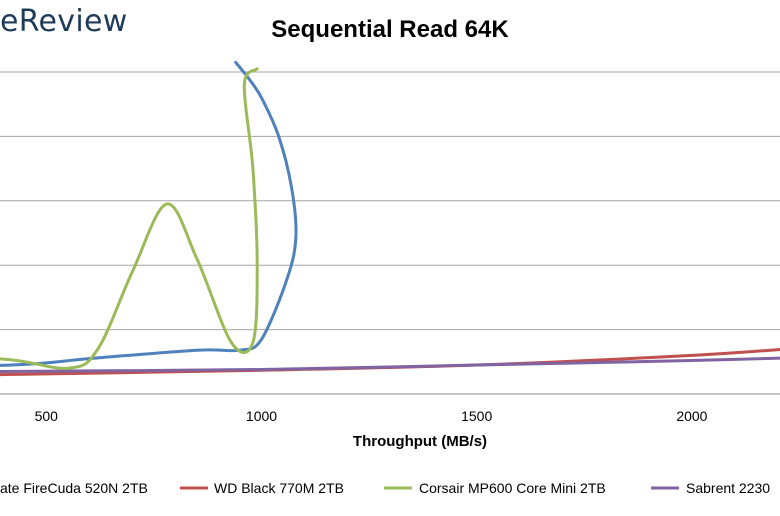 The height and width of the screenshot is (516, 780). Describe the element at coordinates (74, 488) in the screenshot. I see `legend-label-0: ate FireCuda 520N 2TB` at that location.